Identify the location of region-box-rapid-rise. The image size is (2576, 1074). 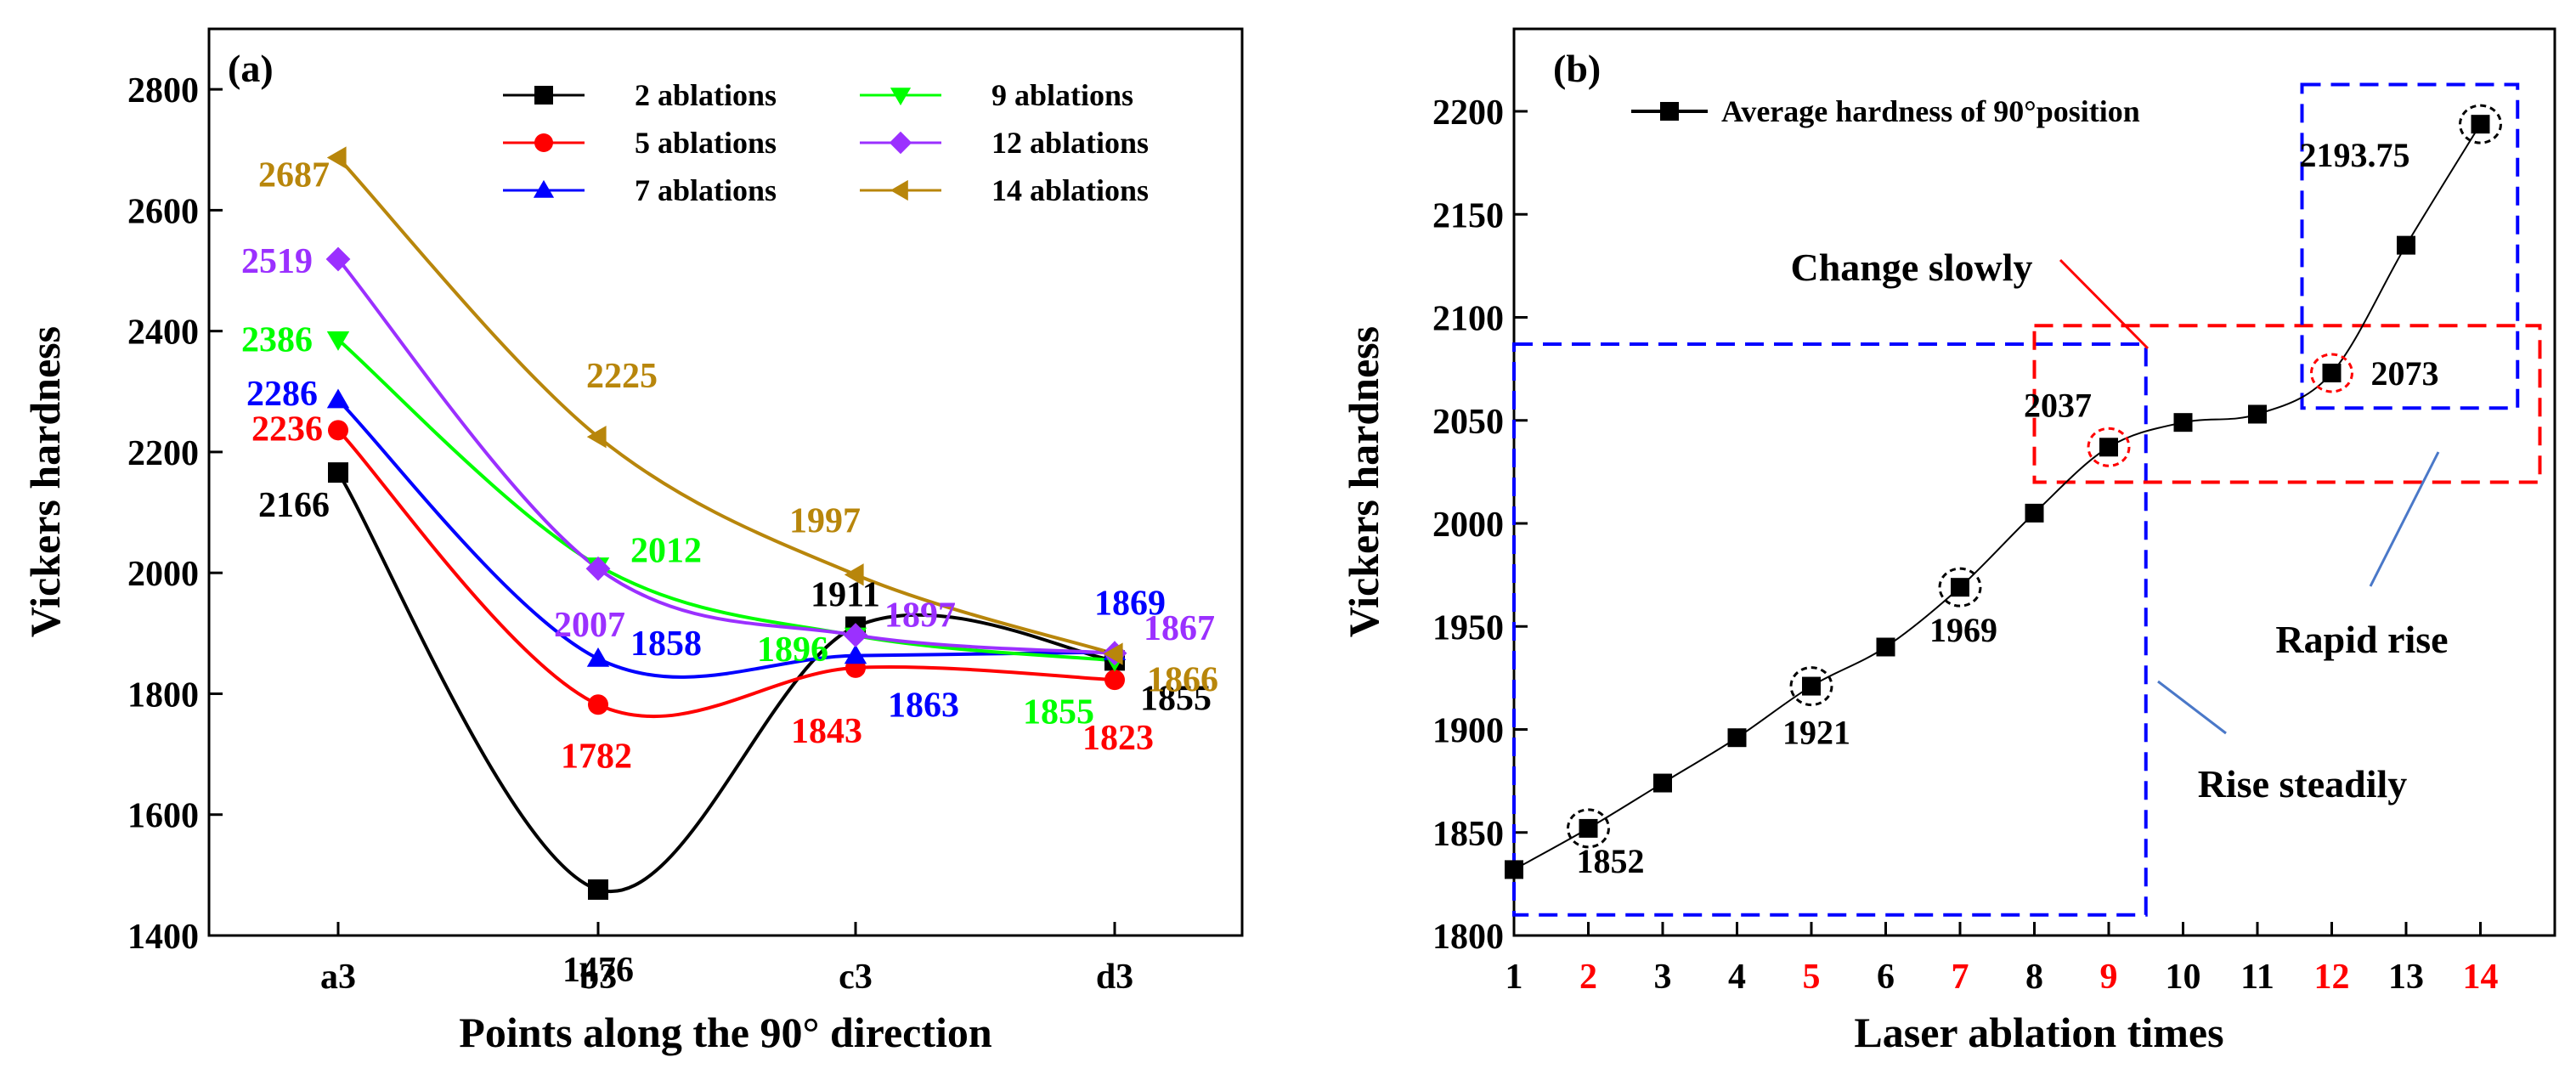
(2410, 246).